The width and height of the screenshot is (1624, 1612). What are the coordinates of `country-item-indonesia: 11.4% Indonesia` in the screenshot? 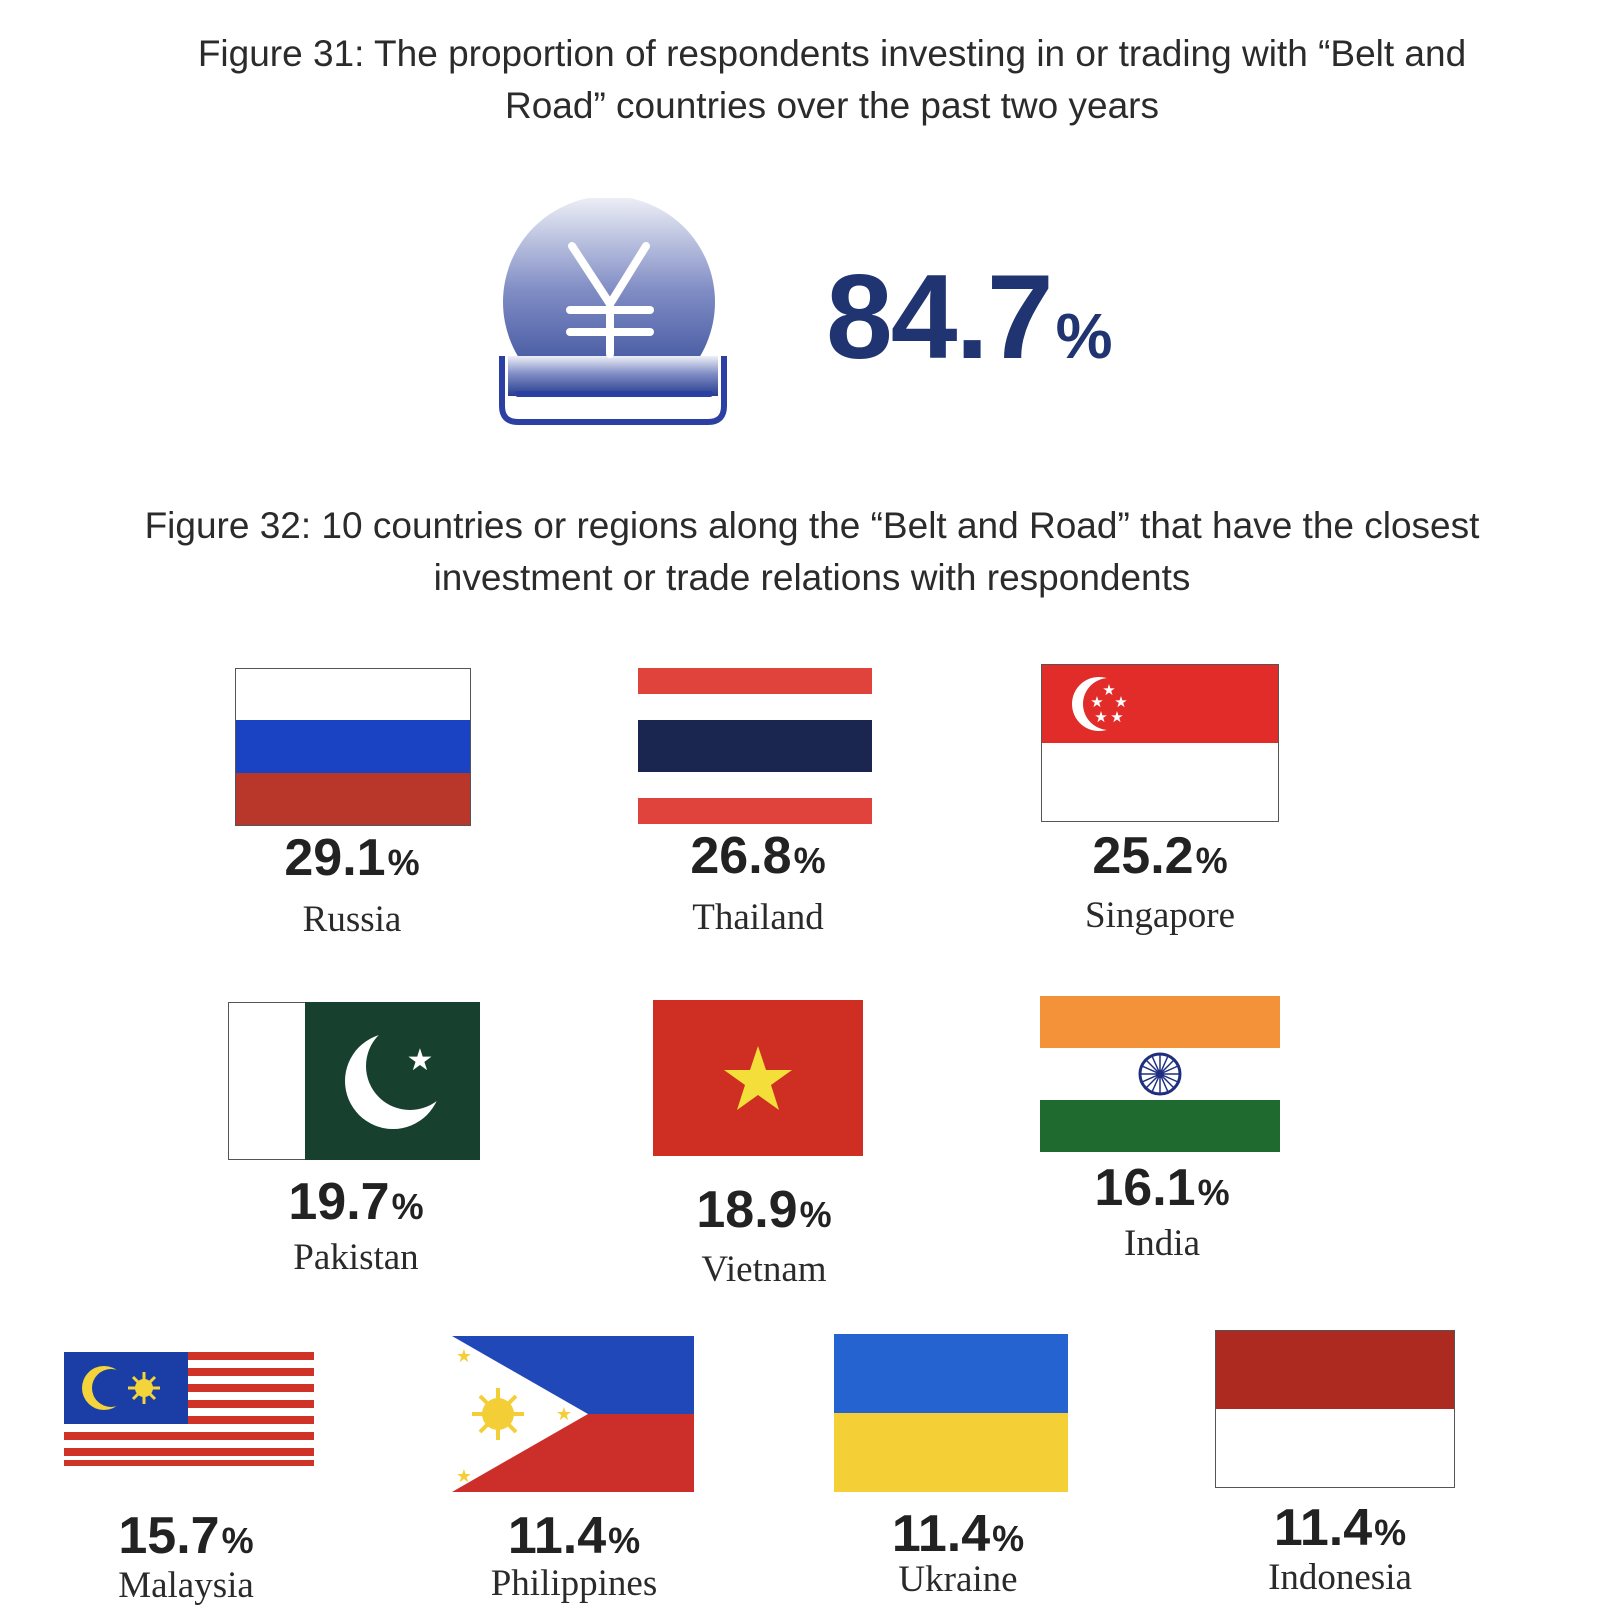 It's located at (1340, 1465).